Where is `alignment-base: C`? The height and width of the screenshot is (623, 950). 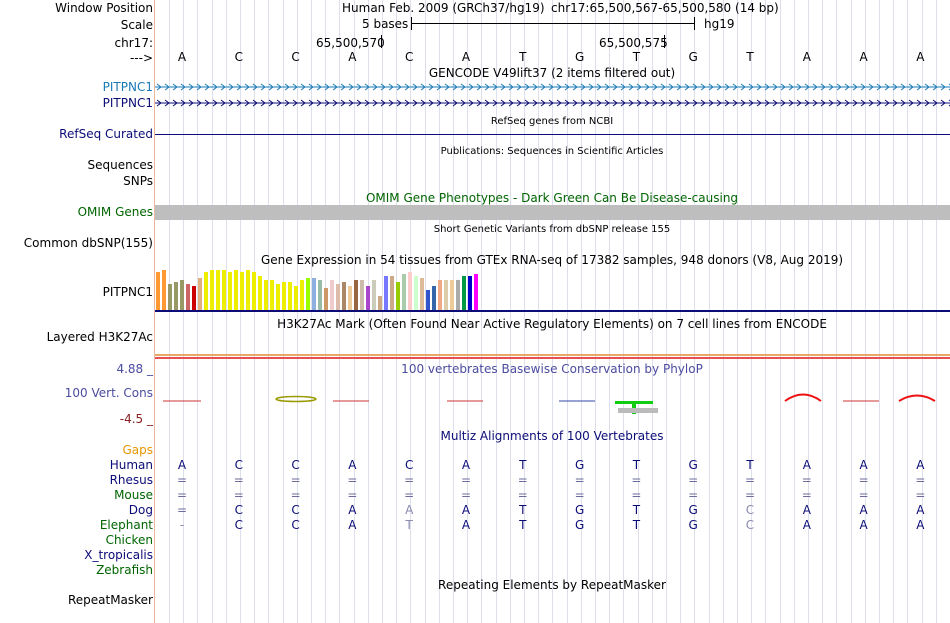
alignment-base: C is located at coordinates (295, 465).